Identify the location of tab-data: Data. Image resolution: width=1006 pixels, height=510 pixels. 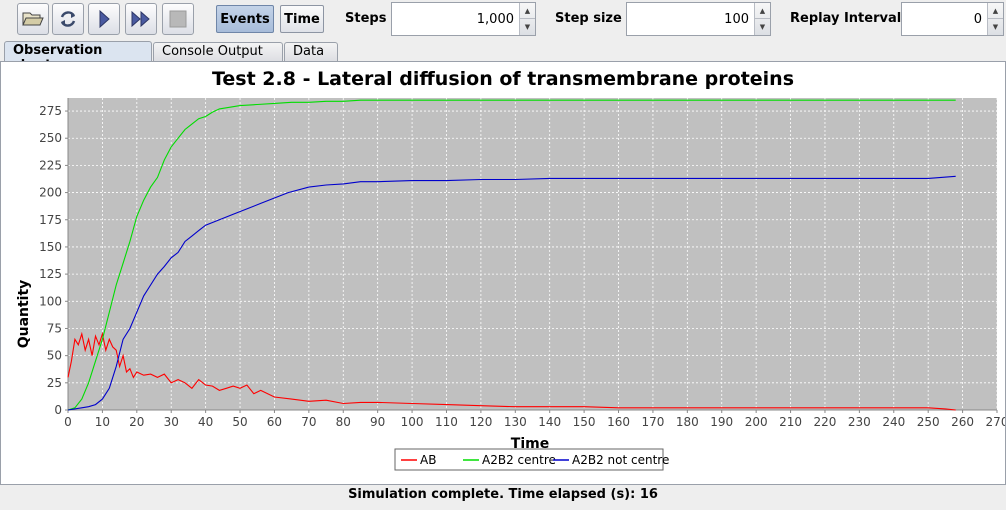
(311, 52).